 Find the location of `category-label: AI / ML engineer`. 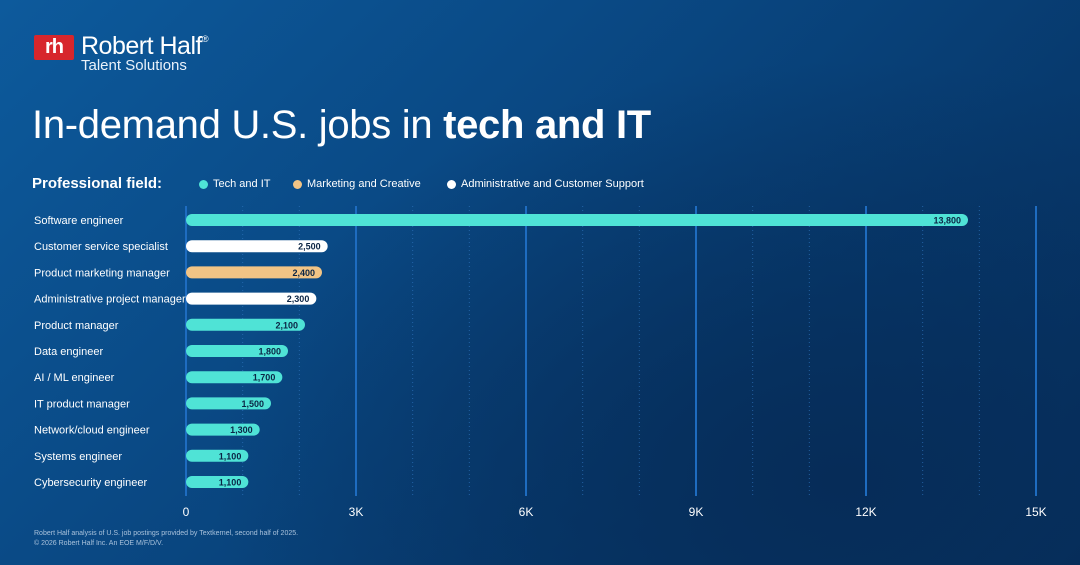

category-label: AI / ML engineer is located at coordinates (74, 378).